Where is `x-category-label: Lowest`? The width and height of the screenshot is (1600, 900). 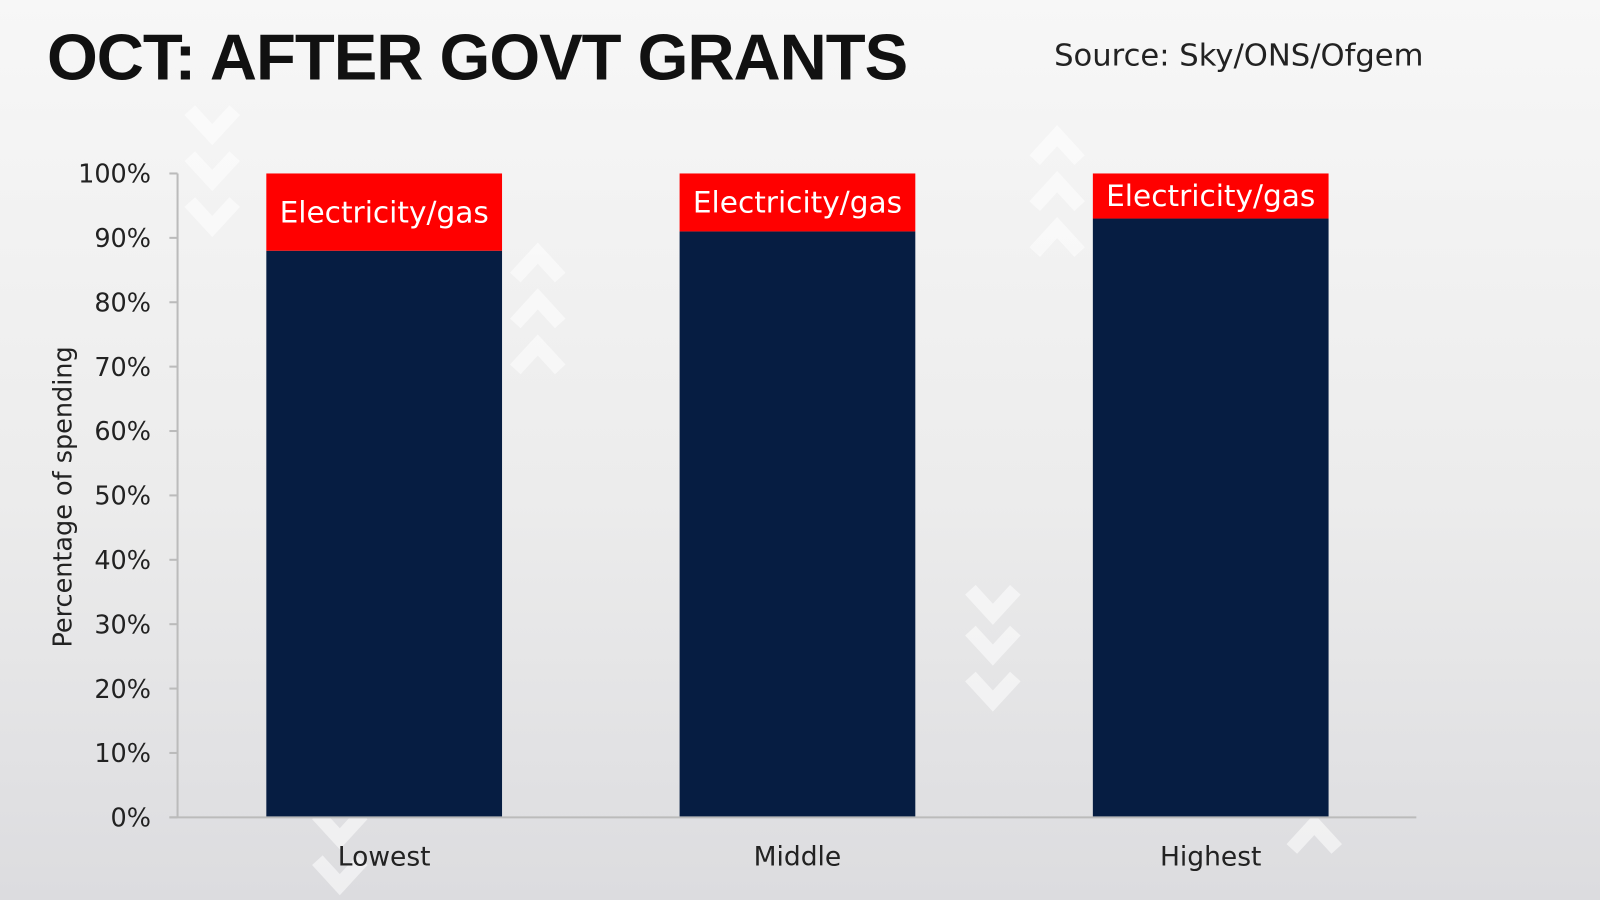 x-category-label: Lowest is located at coordinates (384, 856).